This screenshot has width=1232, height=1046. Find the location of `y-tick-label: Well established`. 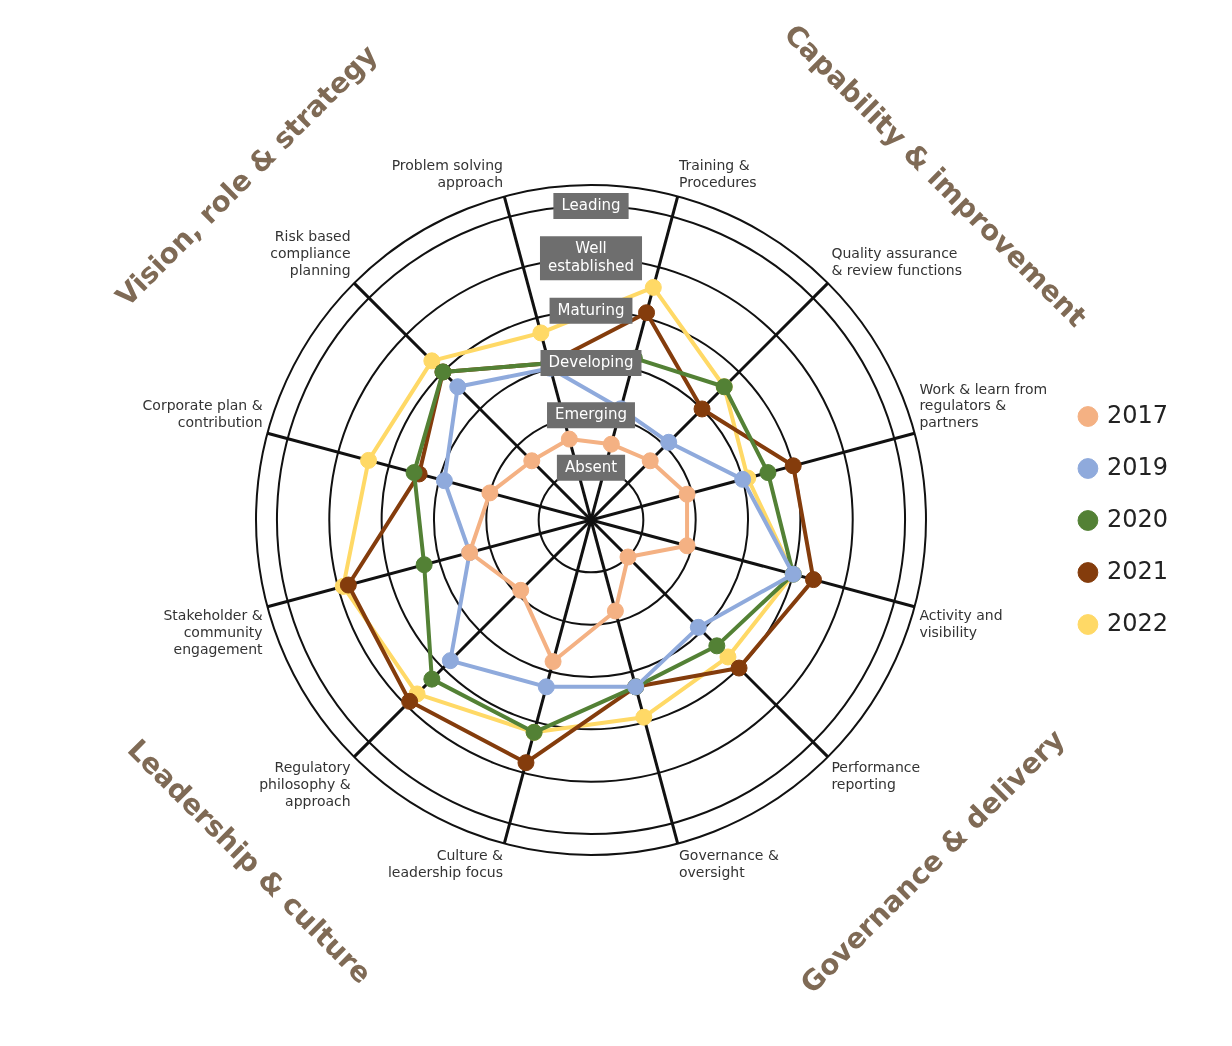

y-tick-label: Well established is located at coordinates (591, 257).